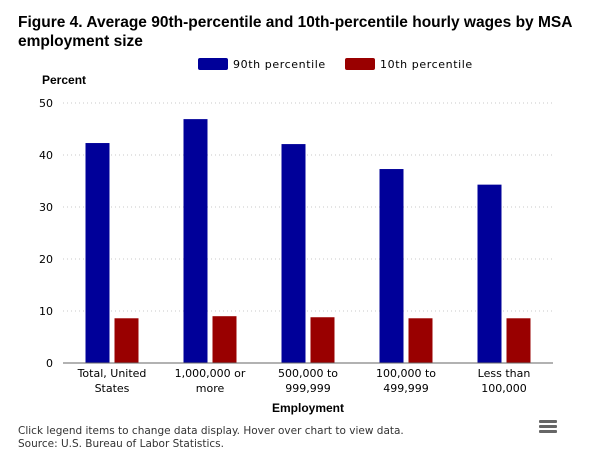 The height and width of the screenshot is (452, 600). Describe the element at coordinates (46, 233) in the screenshot. I see `y-axis-ticks: 0 10 20 30 40 50` at that location.